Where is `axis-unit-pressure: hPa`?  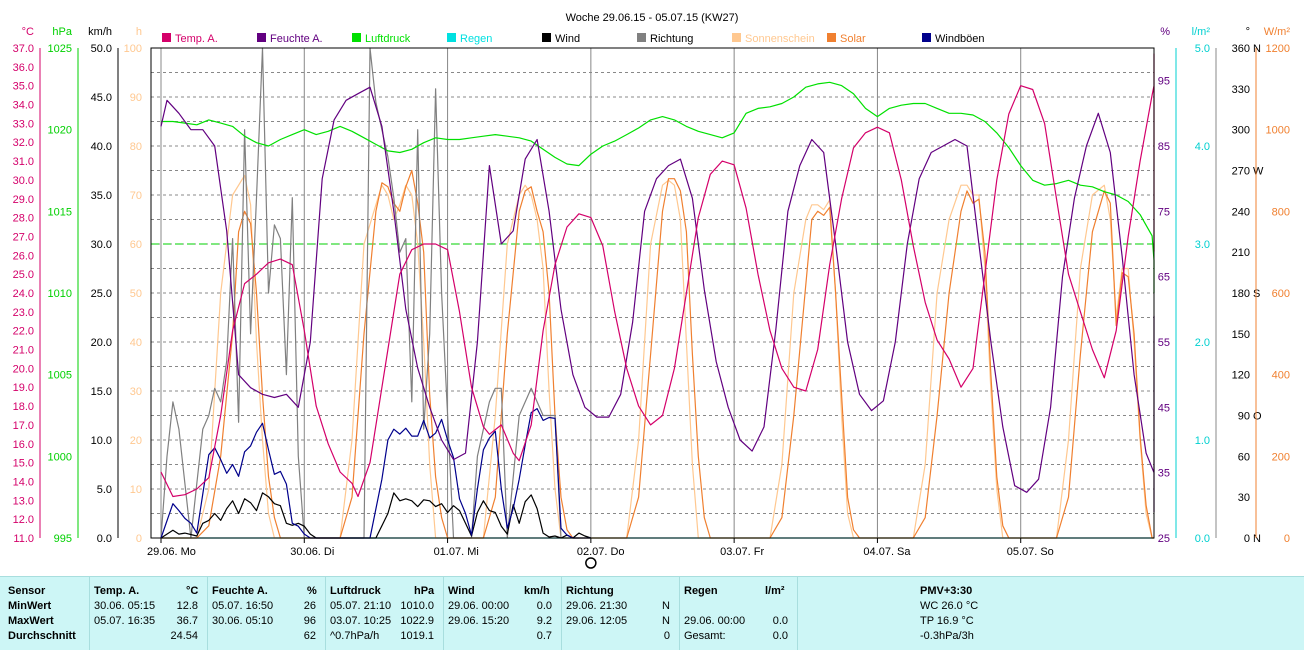 axis-unit-pressure: hPa is located at coordinates (62, 32).